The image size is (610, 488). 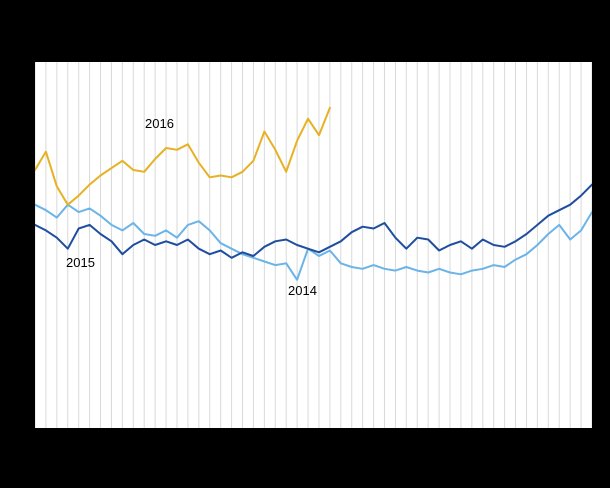 What do you see at coordinates (80, 262) in the screenshot?
I see `series-label-2015: 2015` at bounding box center [80, 262].